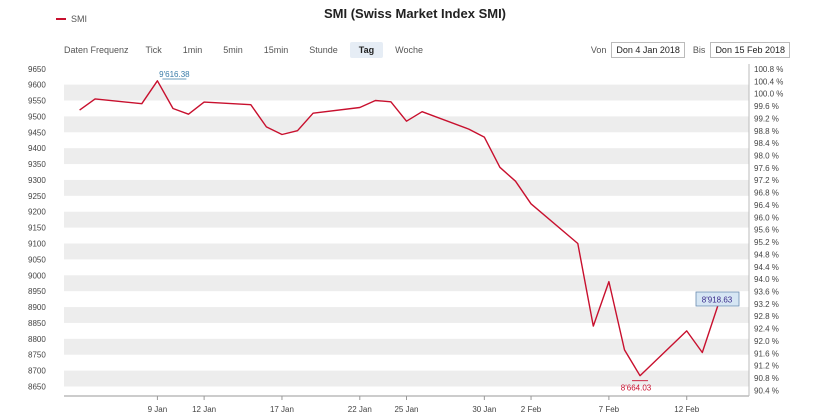 The image size is (830, 419). What do you see at coordinates (37, 307) in the screenshot?
I see `y-left-tick-label: 8900` at bounding box center [37, 307].